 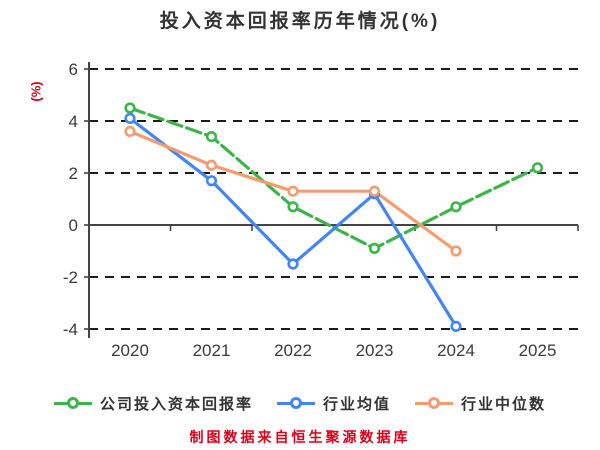 What do you see at coordinates (212, 350) in the screenshot?
I see `x-tick-label: 2021` at bounding box center [212, 350].